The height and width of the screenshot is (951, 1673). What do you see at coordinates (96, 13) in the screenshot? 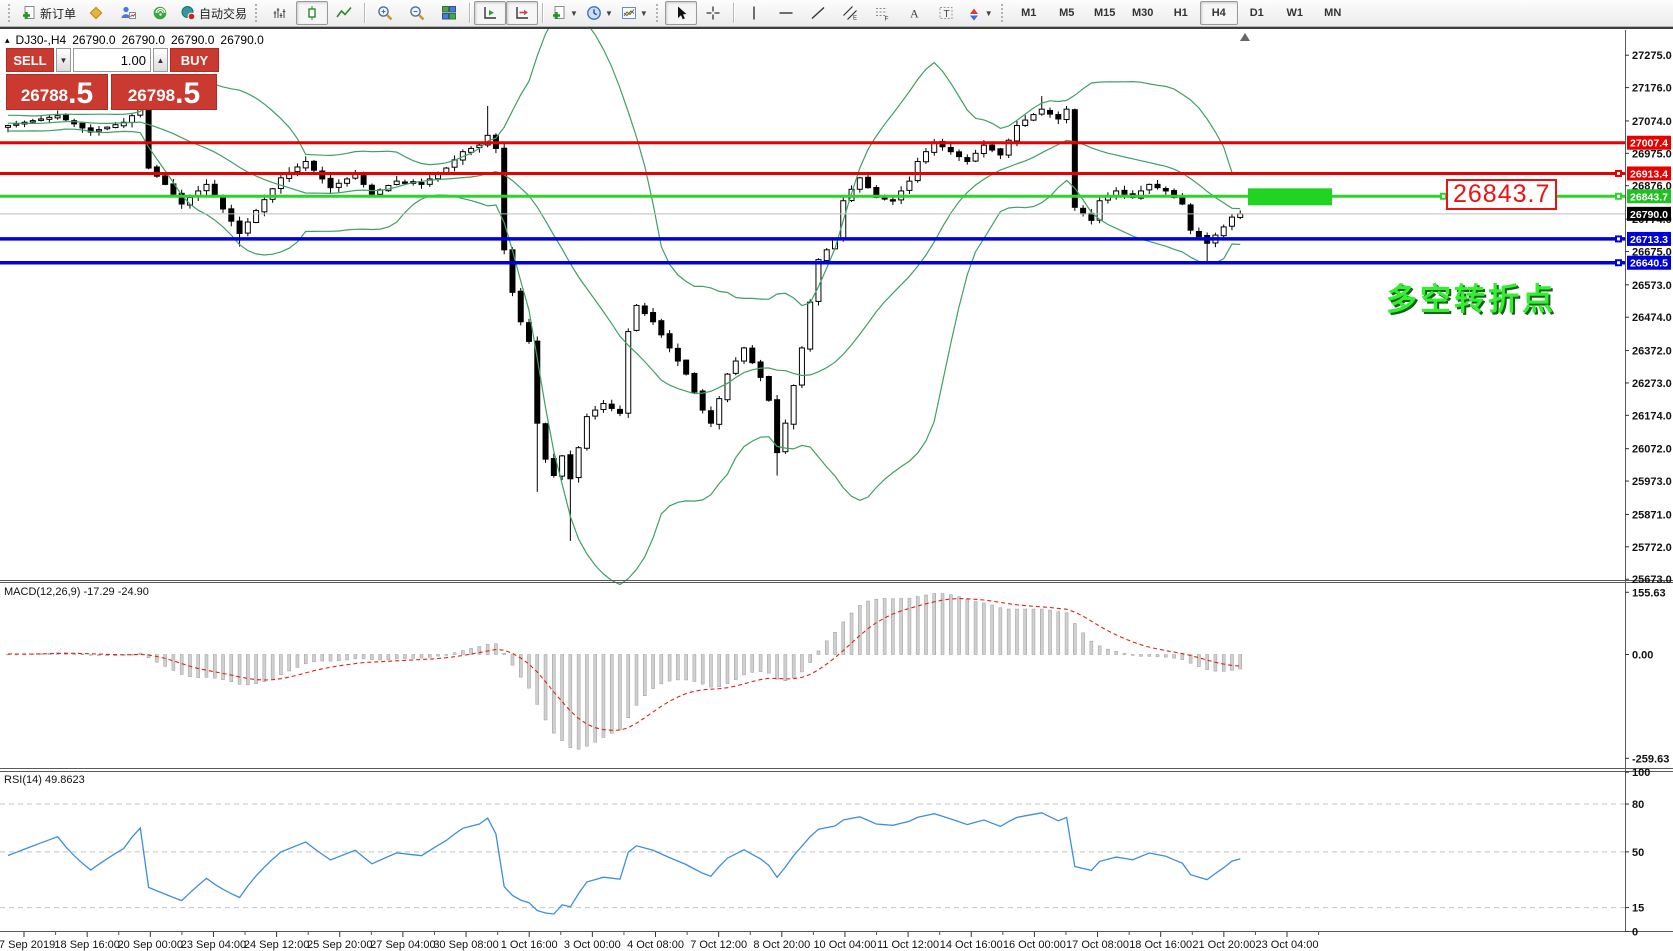
I see `market-button` at bounding box center [96, 13].